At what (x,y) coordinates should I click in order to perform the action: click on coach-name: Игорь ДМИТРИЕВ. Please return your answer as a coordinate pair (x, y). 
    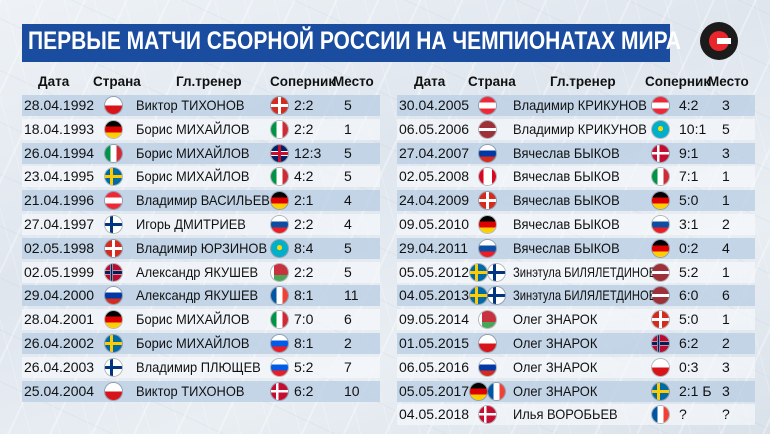
    Looking at the image, I should click on (191, 224).